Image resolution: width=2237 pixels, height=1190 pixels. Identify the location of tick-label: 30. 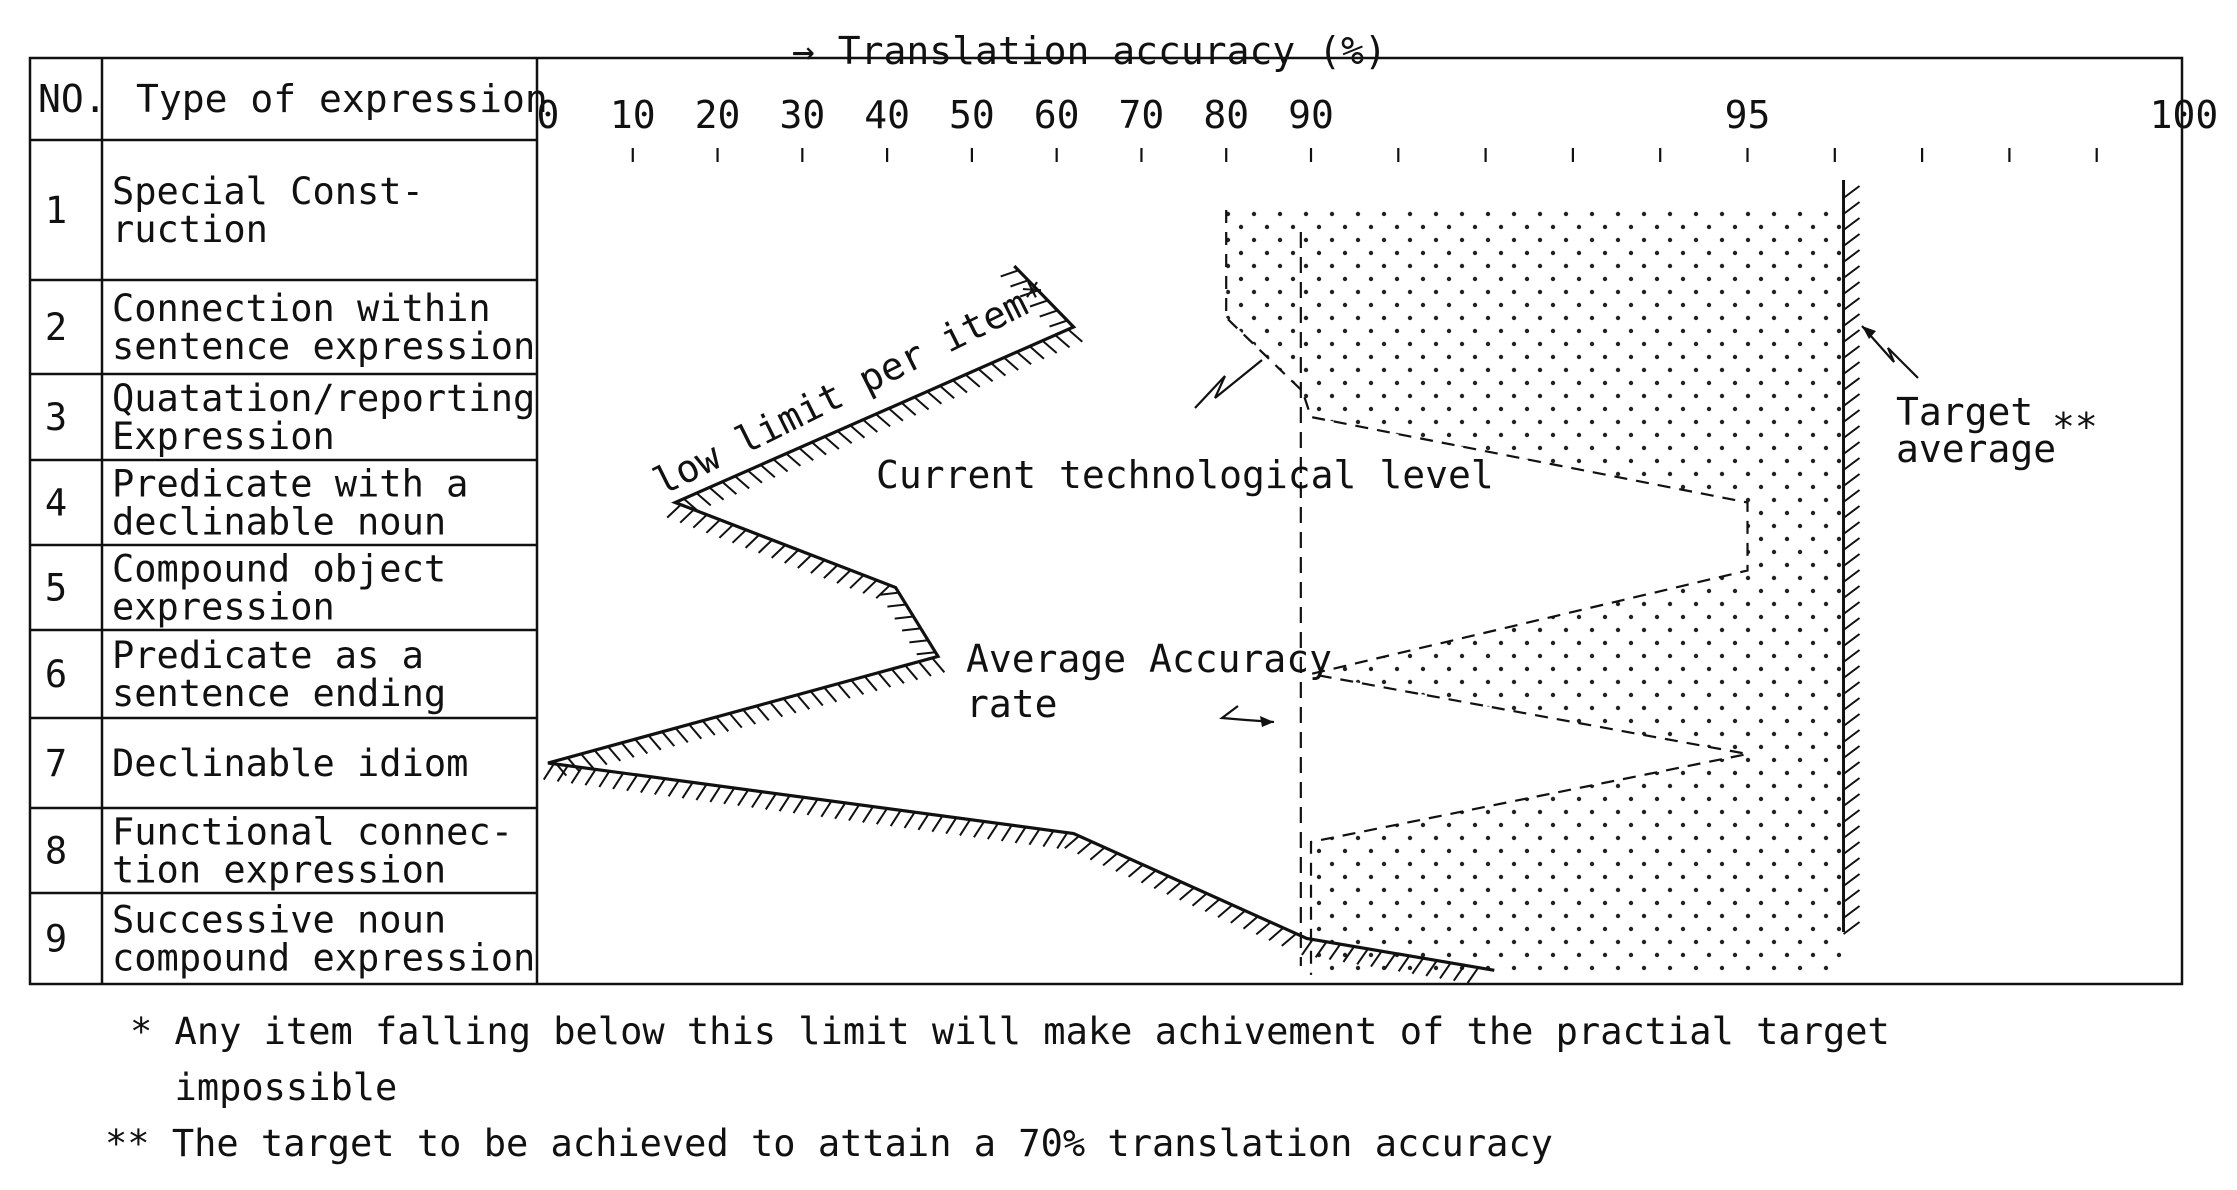
(802, 115).